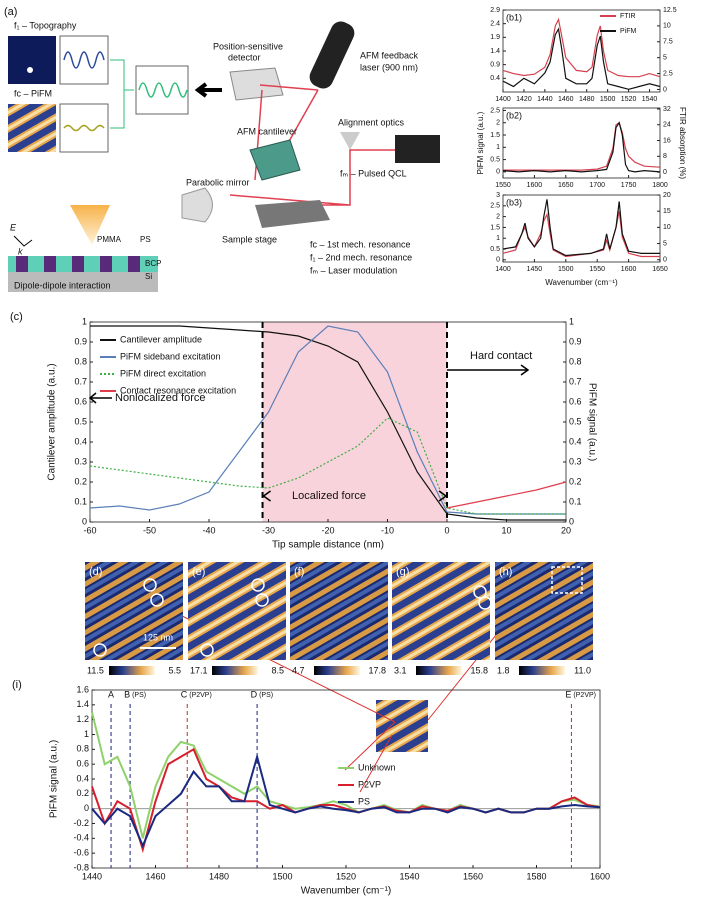 Image resolution: width=709 pixels, height=914 pixels. What do you see at coordinates (346, 876) in the screenshot?
I see `x-tick-label: 1520` at bounding box center [346, 876].